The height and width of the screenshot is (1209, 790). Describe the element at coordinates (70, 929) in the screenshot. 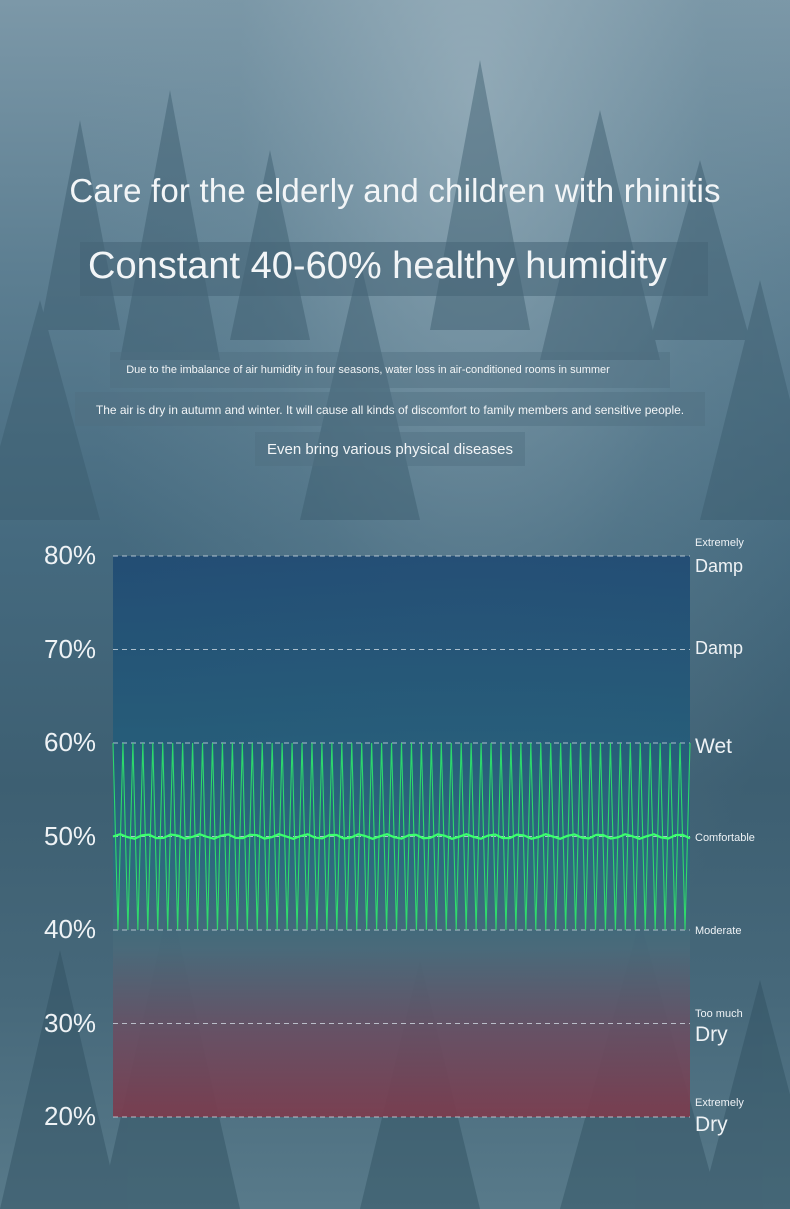

I see `y-tick-label: 40%` at that location.